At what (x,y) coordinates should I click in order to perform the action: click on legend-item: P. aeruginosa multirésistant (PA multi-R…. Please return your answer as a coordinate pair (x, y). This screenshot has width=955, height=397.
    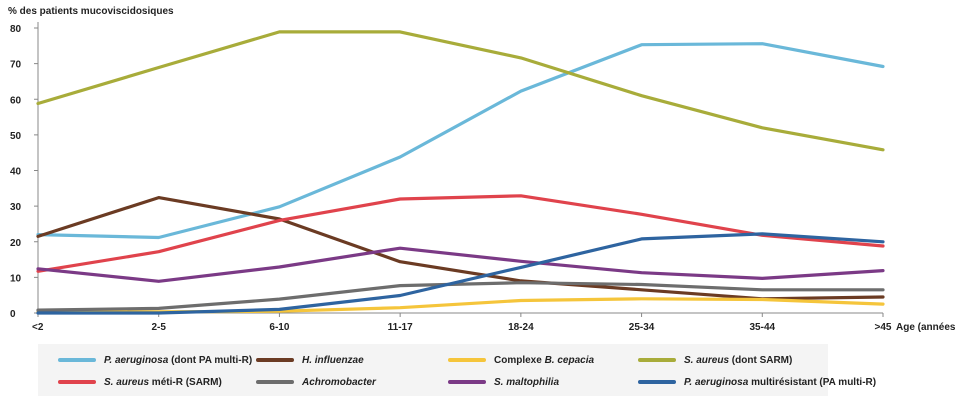
    Looking at the image, I should click on (757, 382).